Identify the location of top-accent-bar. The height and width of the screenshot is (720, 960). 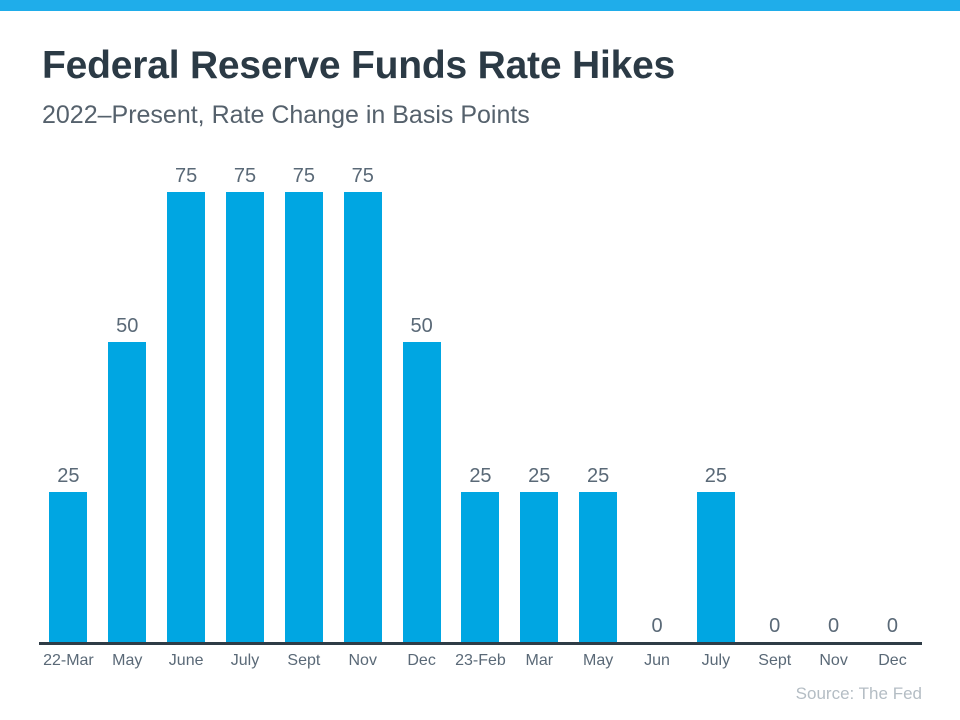
(480, 5).